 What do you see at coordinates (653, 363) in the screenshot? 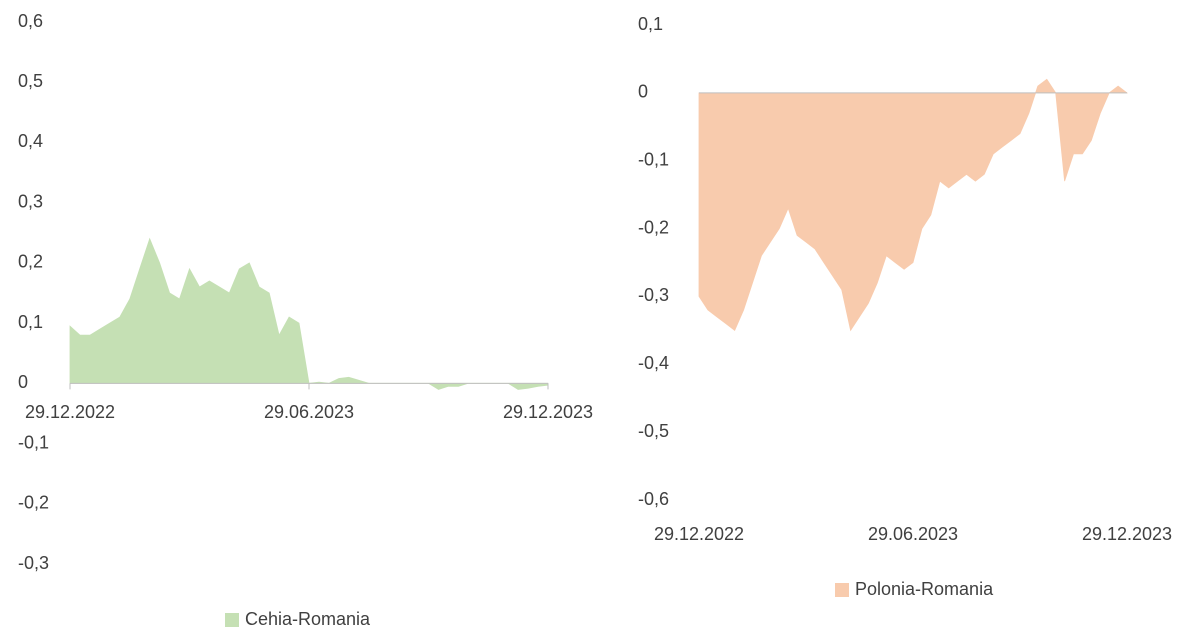
I see `y-tick-label: -0,4` at bounding box center [653, 363].